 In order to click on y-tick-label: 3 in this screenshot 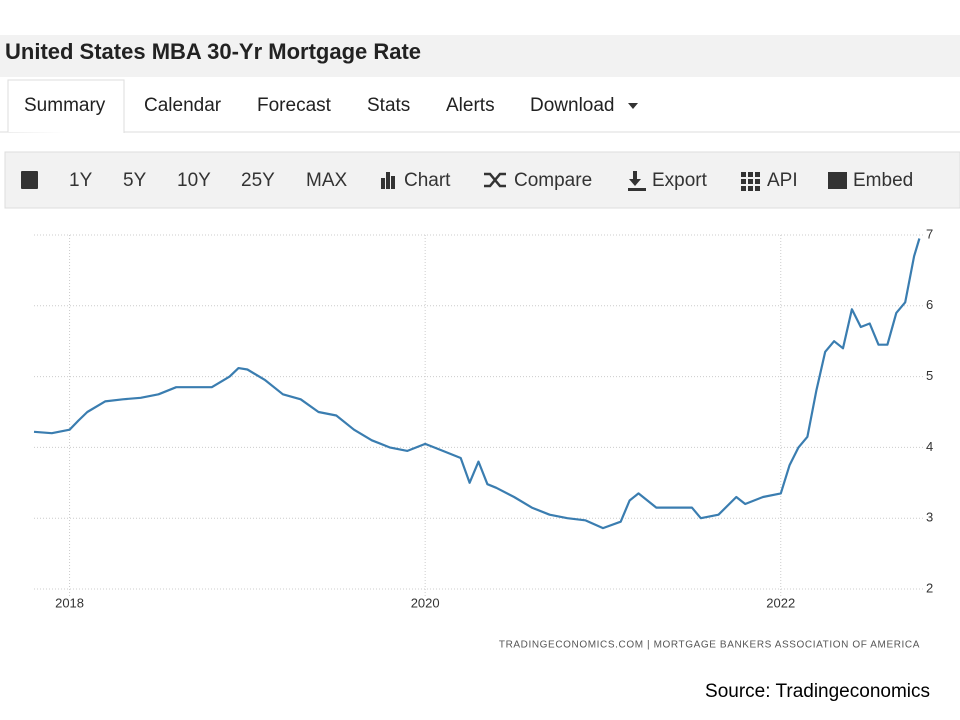, I will do `click(929, 517)`.